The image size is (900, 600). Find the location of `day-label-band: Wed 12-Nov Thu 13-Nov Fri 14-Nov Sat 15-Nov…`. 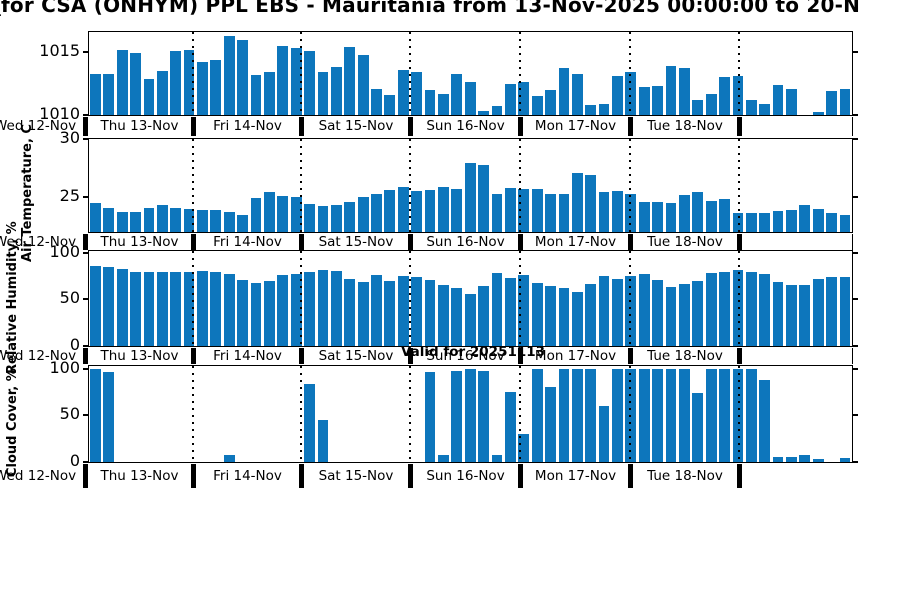

day-label-band: Wed 12-Nov Thu 13-Nov Fri 14-Nov Sat 15-Nov… is located at coordinates (450, 356).